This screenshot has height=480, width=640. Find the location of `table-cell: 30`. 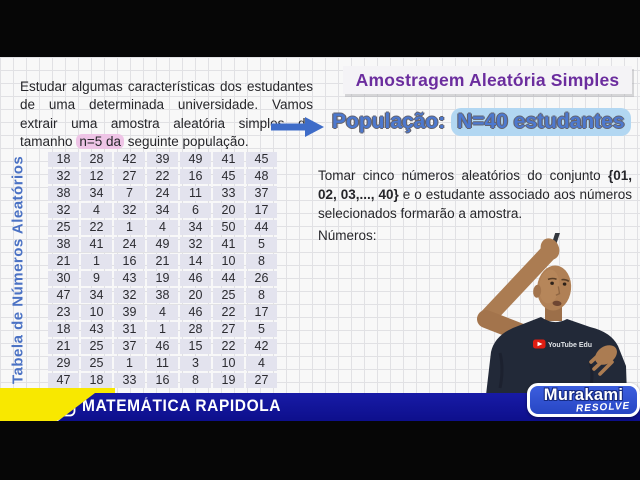

table-cell: 30 is located at coordinates (63, 278).